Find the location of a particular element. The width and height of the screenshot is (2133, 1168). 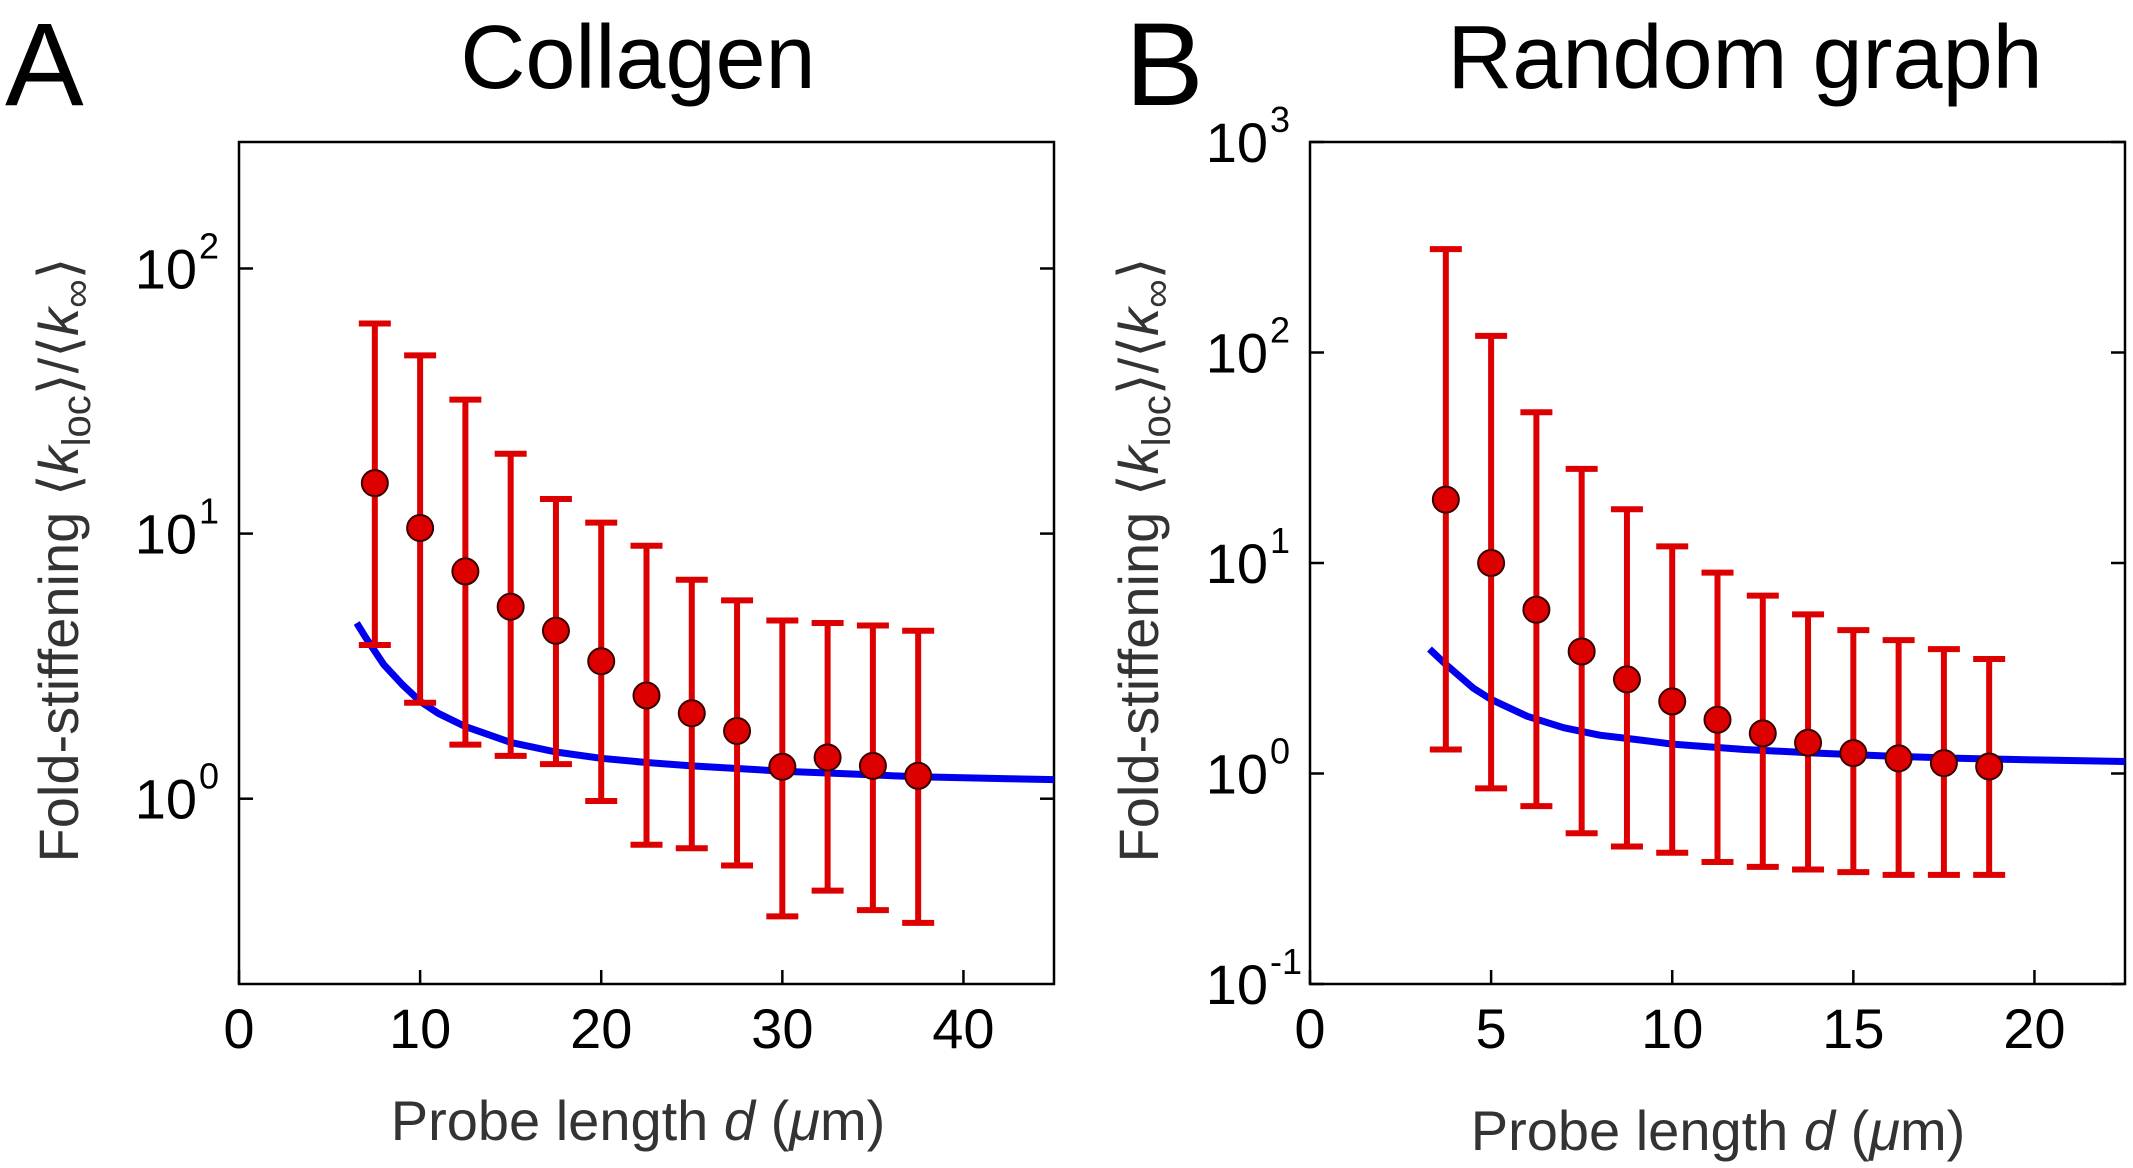

panel-a-y-label: Fold-stiffening ⟨kloc⟩/⟨k∞⟩ is located at coordinates (63, 560).